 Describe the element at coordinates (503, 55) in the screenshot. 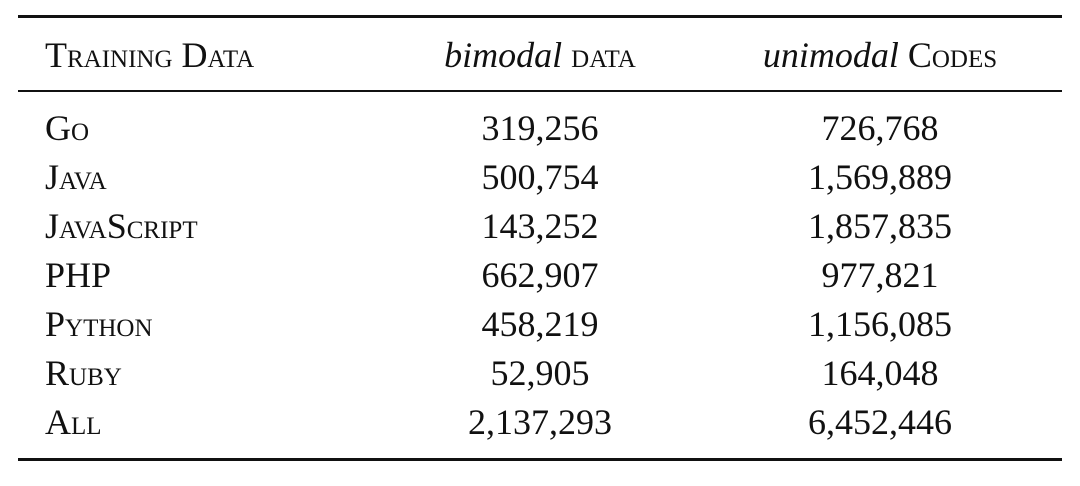

I see `header-text: bimodal` at that location.